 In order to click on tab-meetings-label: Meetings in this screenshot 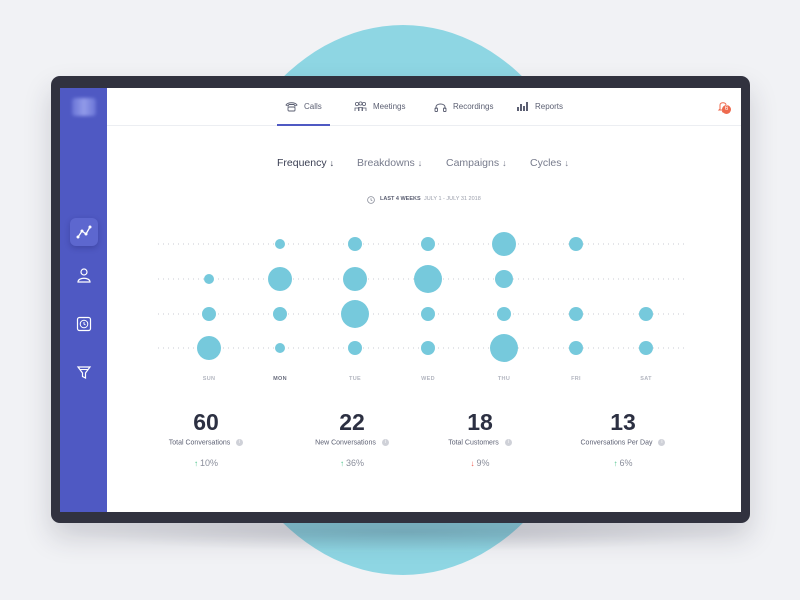, I will do `click(389, 106)`.